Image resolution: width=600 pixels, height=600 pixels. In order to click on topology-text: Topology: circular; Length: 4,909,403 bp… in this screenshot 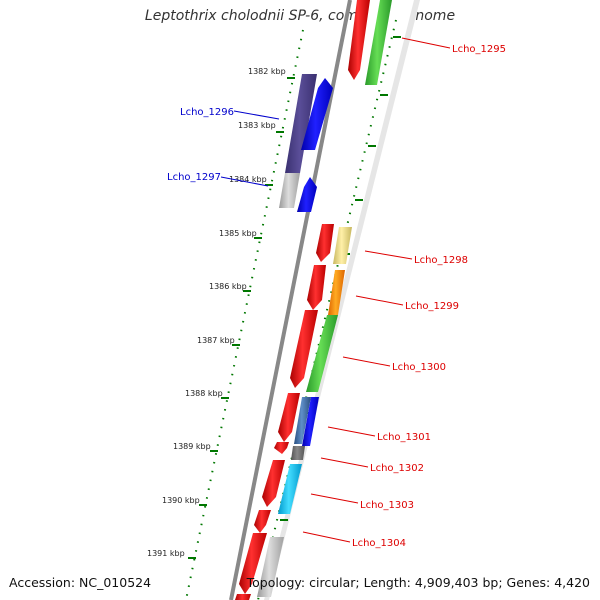, I will do `click(418, 582)`.